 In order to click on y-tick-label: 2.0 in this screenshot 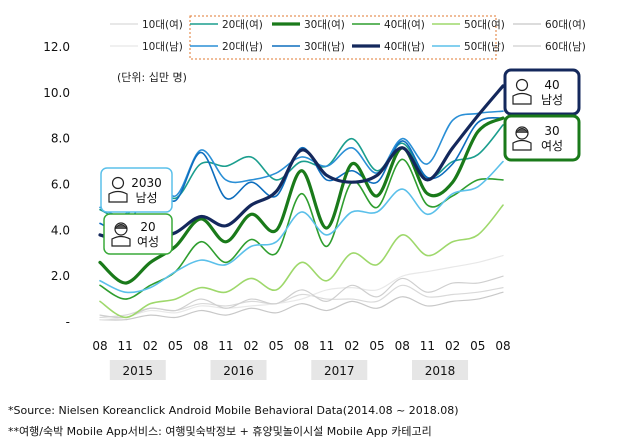, I will do `click(60, 276)`.